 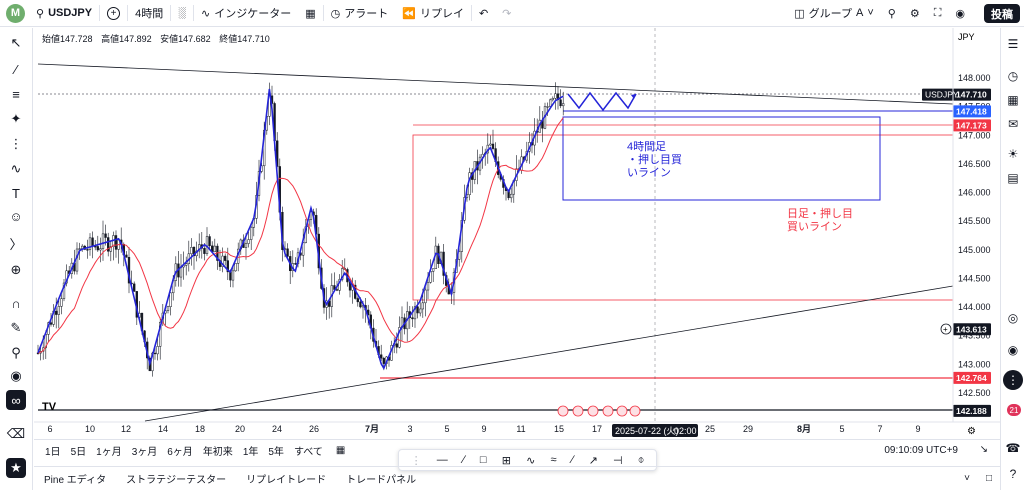 What do you see at coordinates (1013, 350) in the screenshot?
I see `stream-icon: ◉` at bounding box center [1013, 350].